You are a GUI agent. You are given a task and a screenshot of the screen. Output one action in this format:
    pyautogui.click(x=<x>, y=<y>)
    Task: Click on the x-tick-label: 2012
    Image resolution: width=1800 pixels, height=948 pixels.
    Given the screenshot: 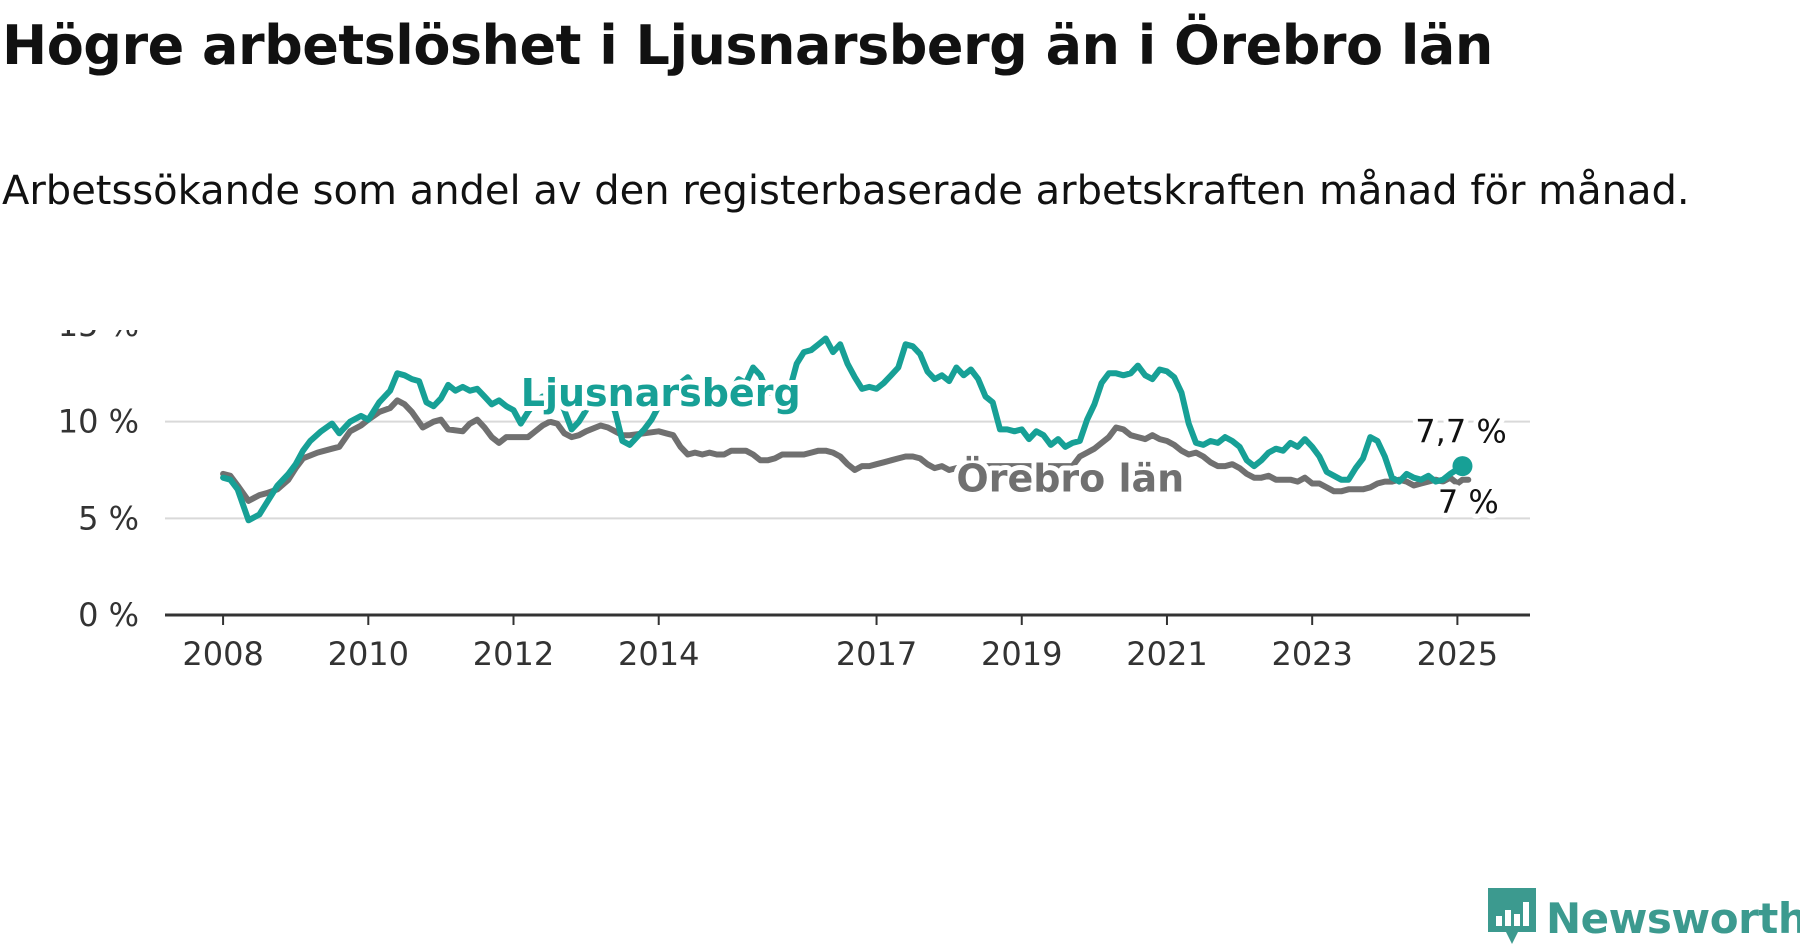 What is the action you would take?
    pyautogui.click(x=513, y=654)
    